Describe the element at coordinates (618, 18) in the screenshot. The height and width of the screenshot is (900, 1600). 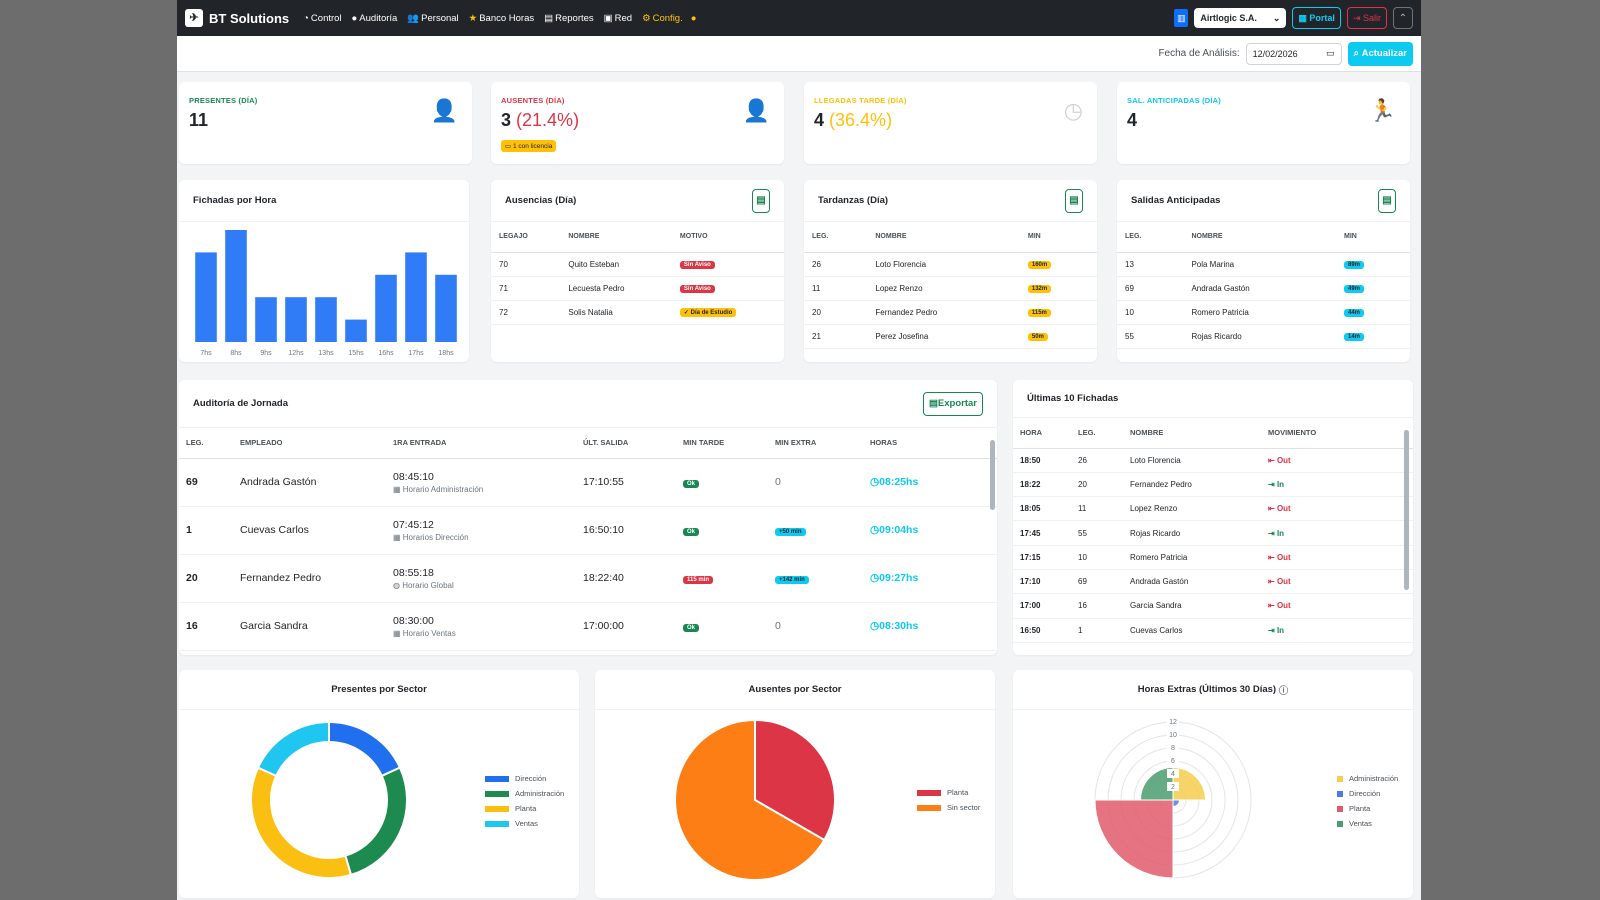
I see `nav-item-red: ▣ Red` at that location.